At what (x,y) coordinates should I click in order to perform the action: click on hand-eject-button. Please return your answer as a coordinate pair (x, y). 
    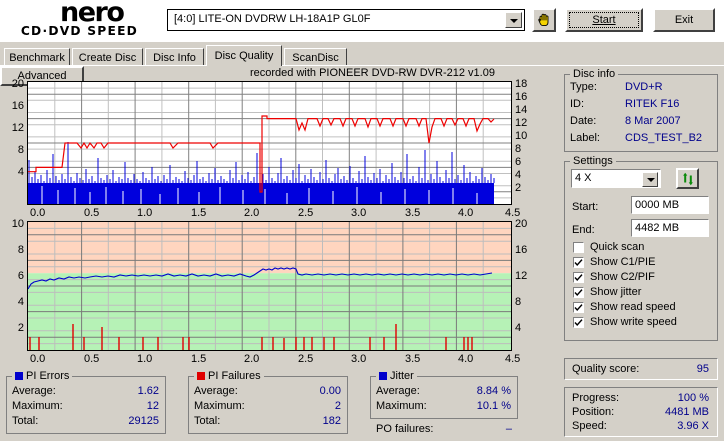
    Looking at the image, I should click on (544, 20).